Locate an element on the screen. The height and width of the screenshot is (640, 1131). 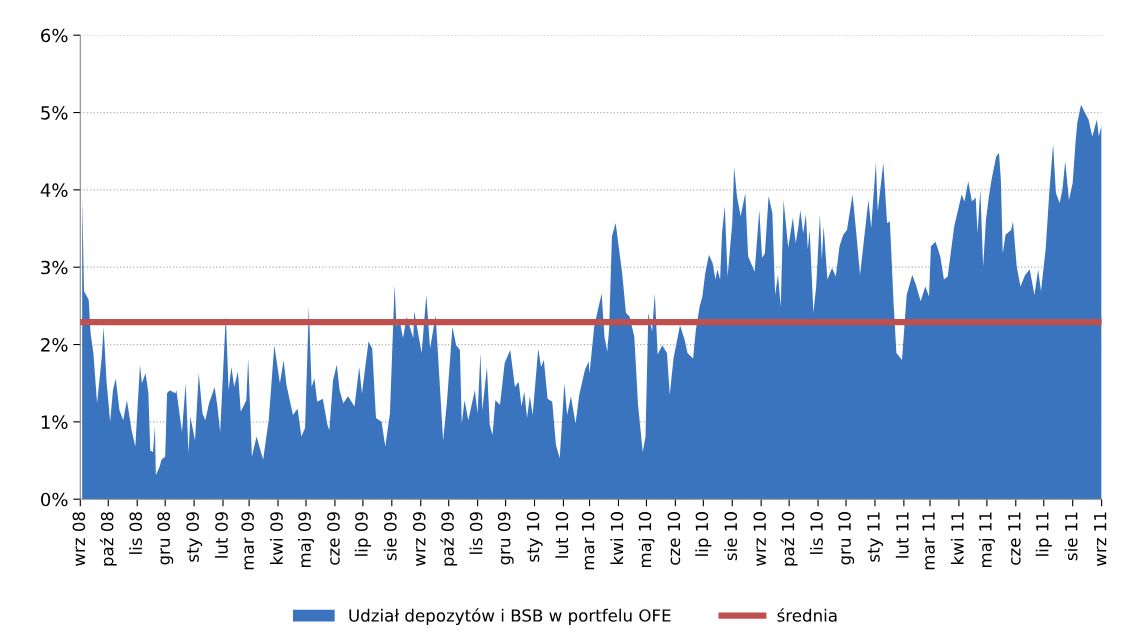
x-tick-label: cze 11 is located at coordinates (1014, 538).